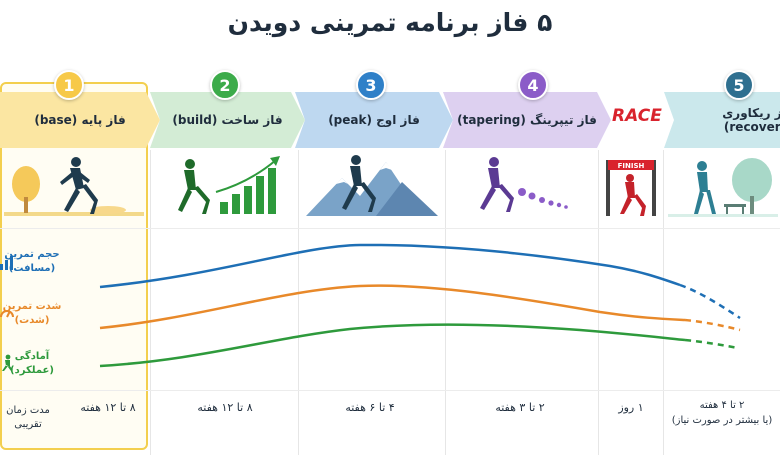 The height and width of the screenshot is (470, 780). I want to click on recovery-illustration, so click(723, 187).